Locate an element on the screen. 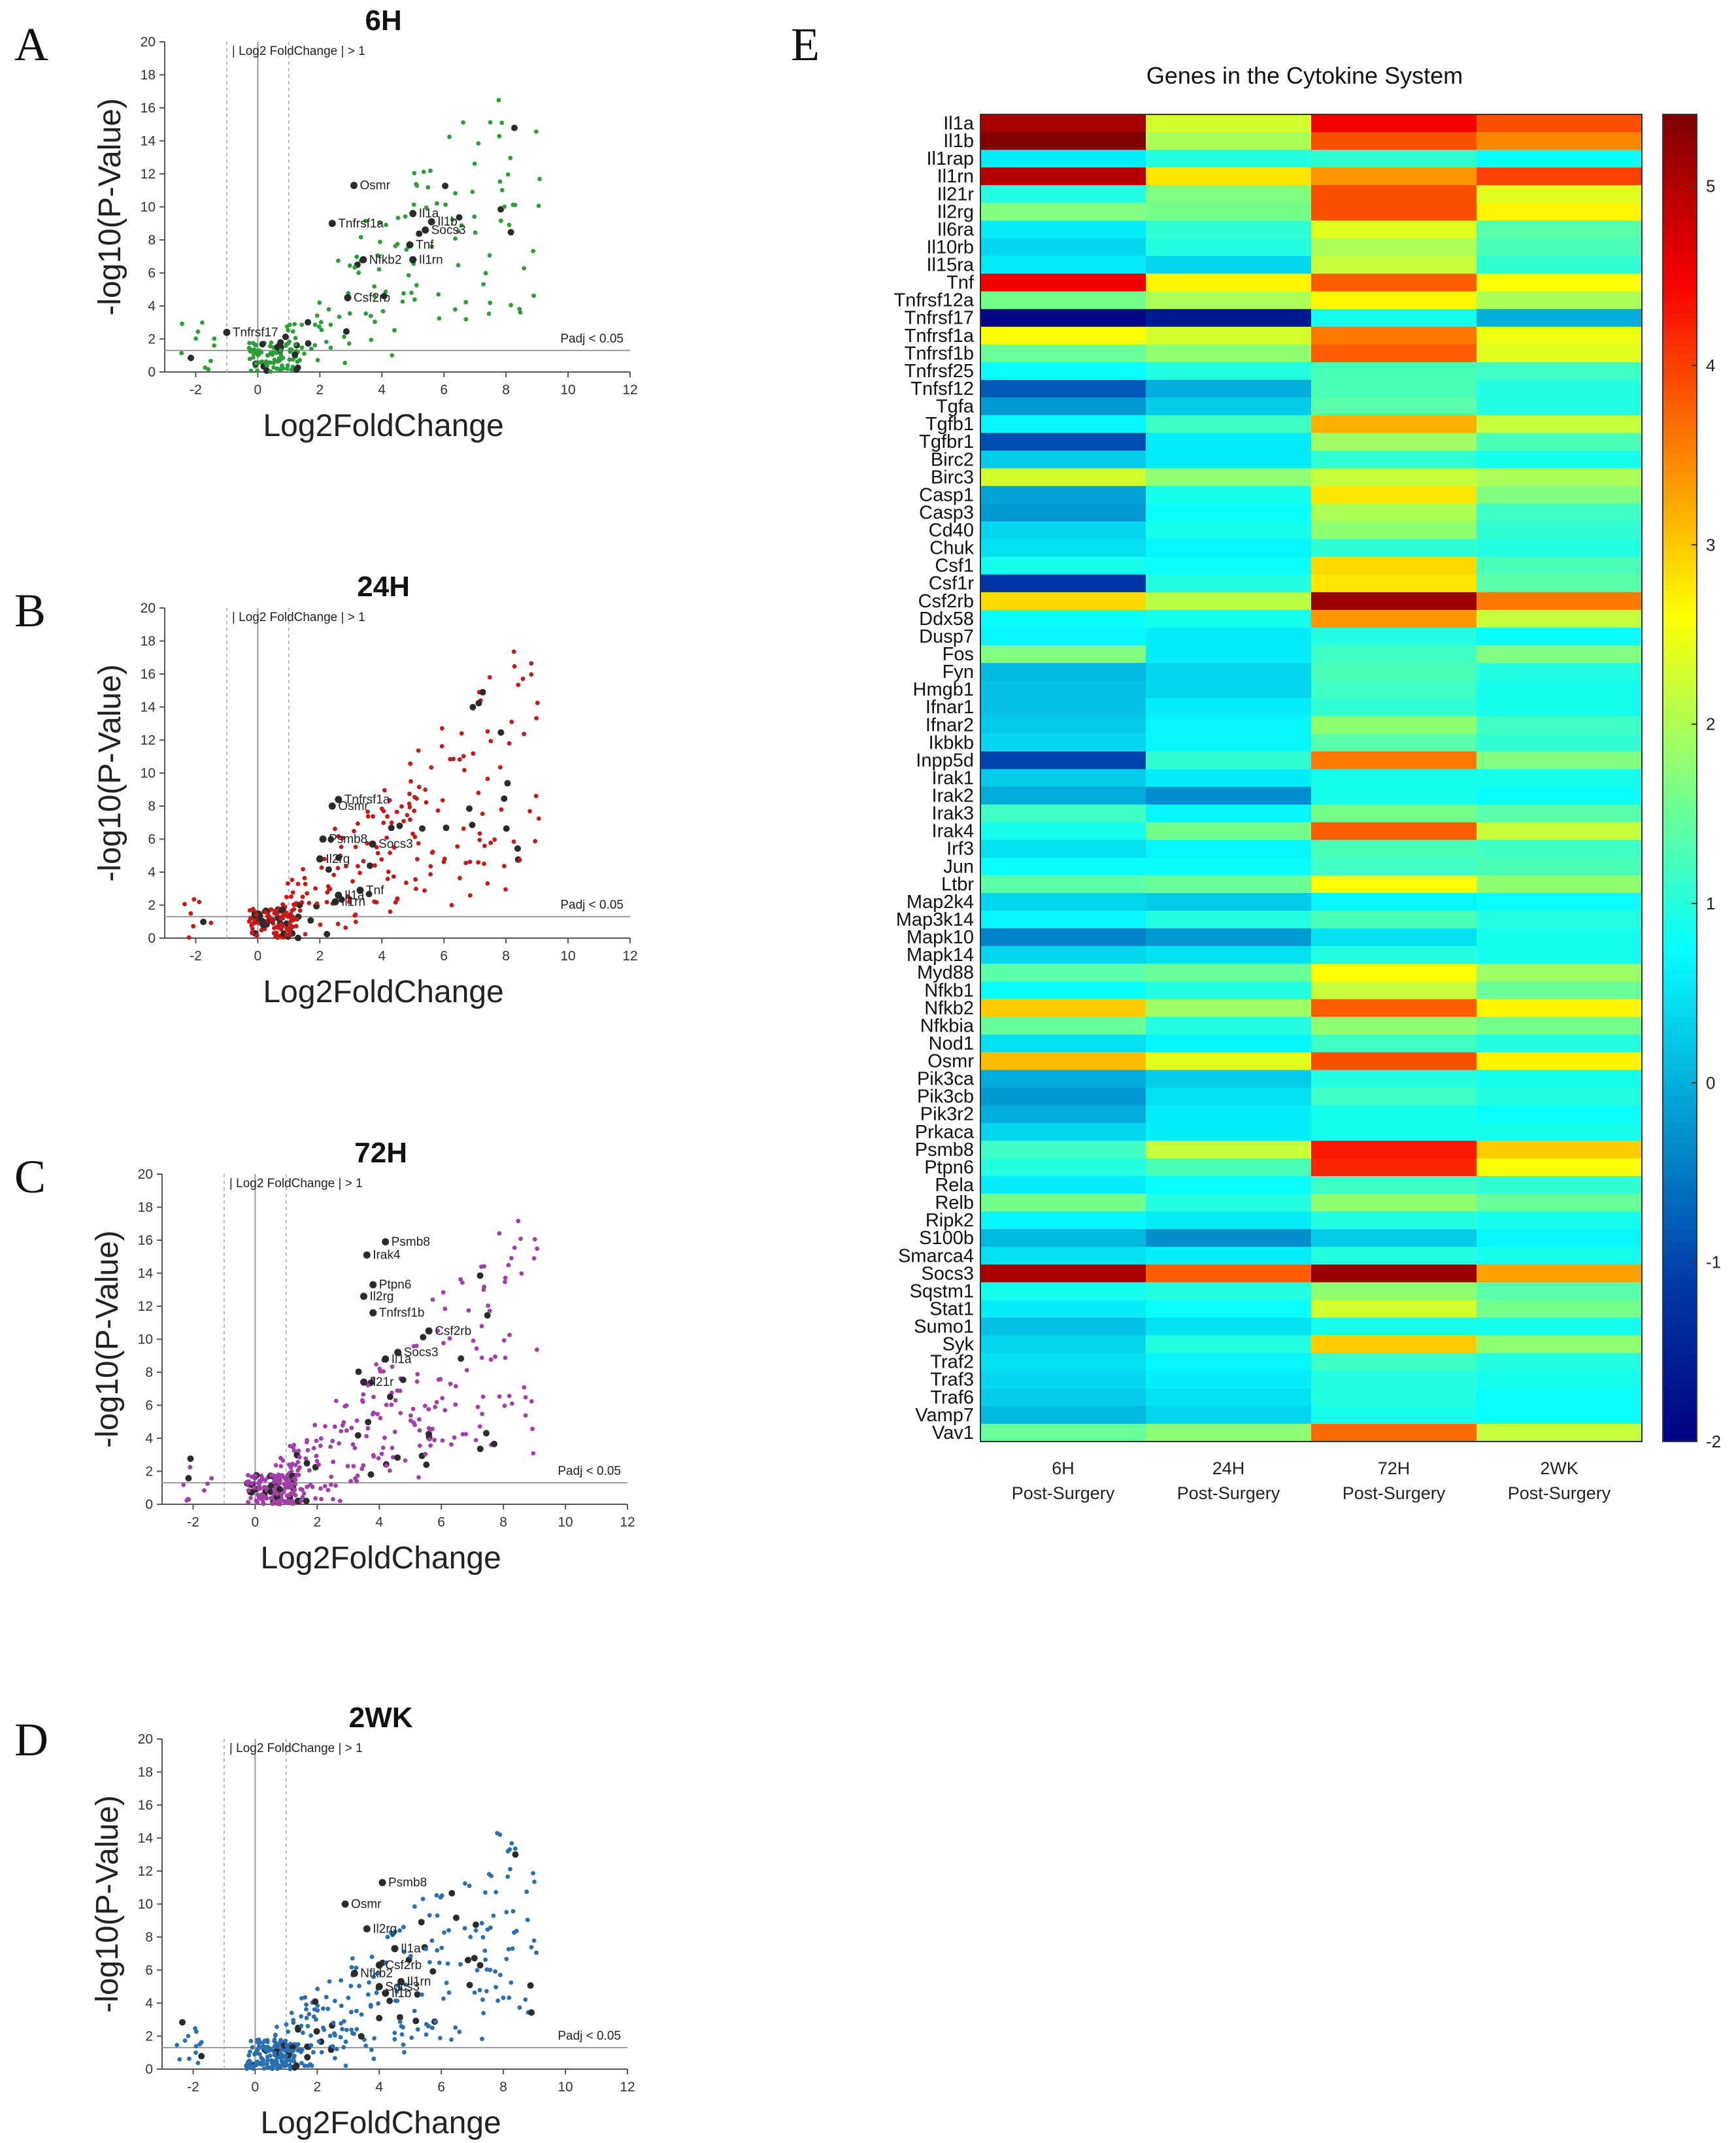 This screenshot has height=2143, width=1736. point-label: Osmr is located at coordinates (375, 186).